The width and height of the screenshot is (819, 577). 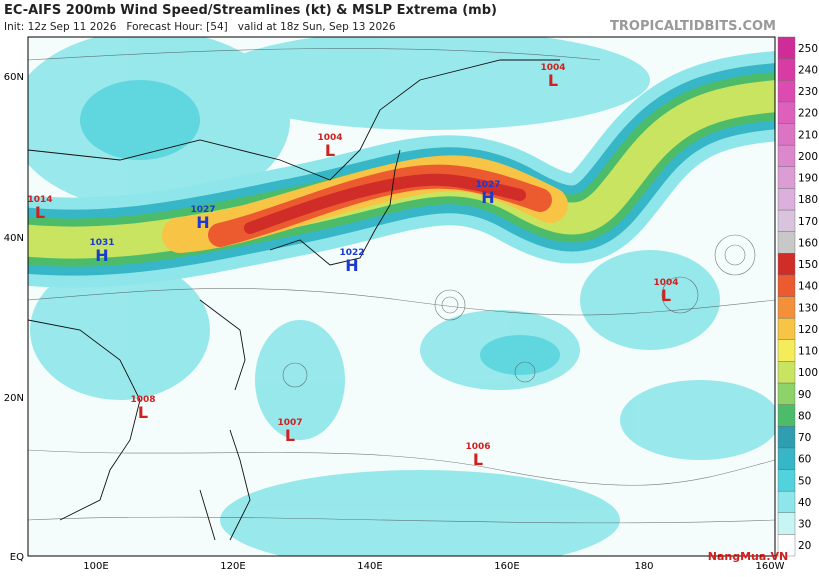 I want to click on lon-label: 120E, so click(x=232, y=566).